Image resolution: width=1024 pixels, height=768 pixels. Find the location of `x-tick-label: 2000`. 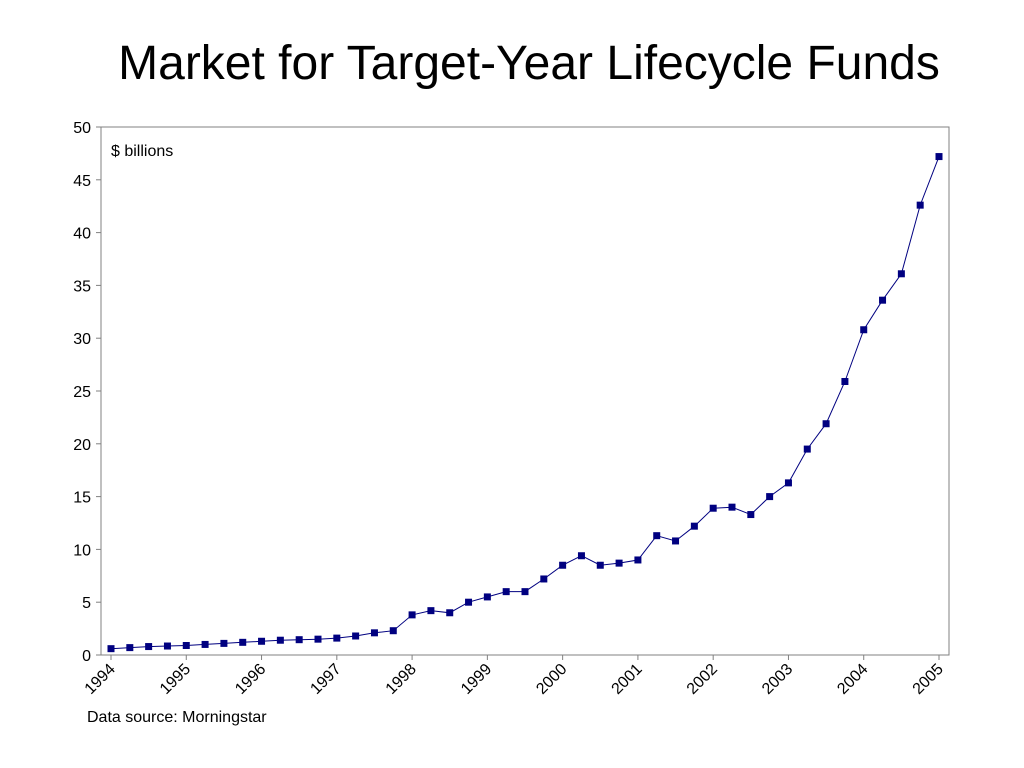

x-tick-label: 2000 is located at coordinates (551, 679).